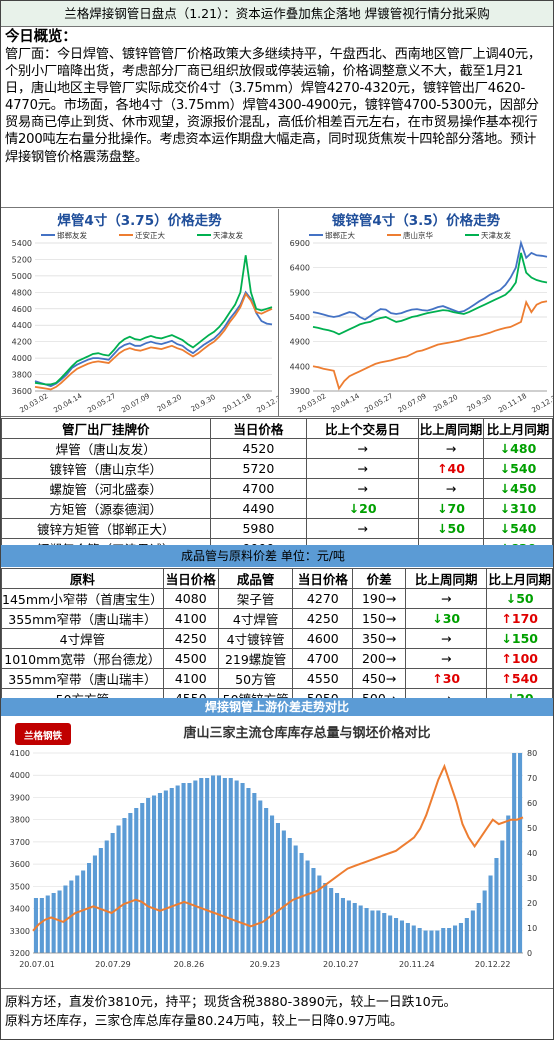 The image size is (554, 1040). I want to click on x-tick-label: 20.11.18, so click(237, 403).